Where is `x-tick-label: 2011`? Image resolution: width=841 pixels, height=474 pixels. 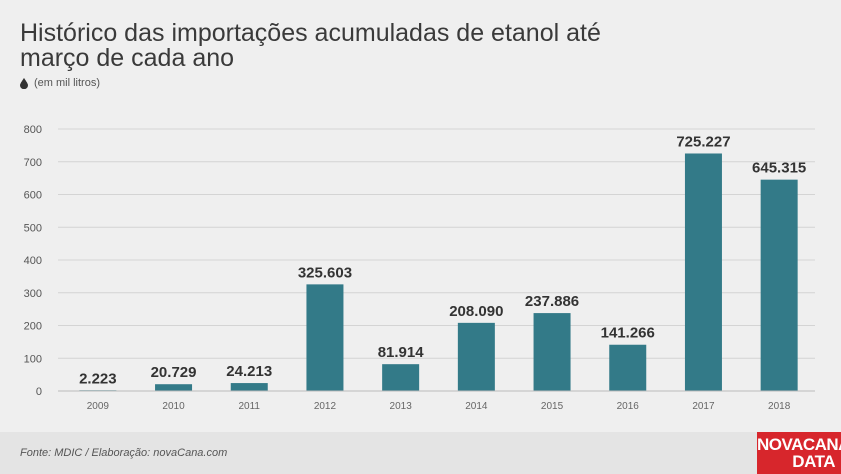 x-tick-label: 2011 is located at coordinates (249, 406).